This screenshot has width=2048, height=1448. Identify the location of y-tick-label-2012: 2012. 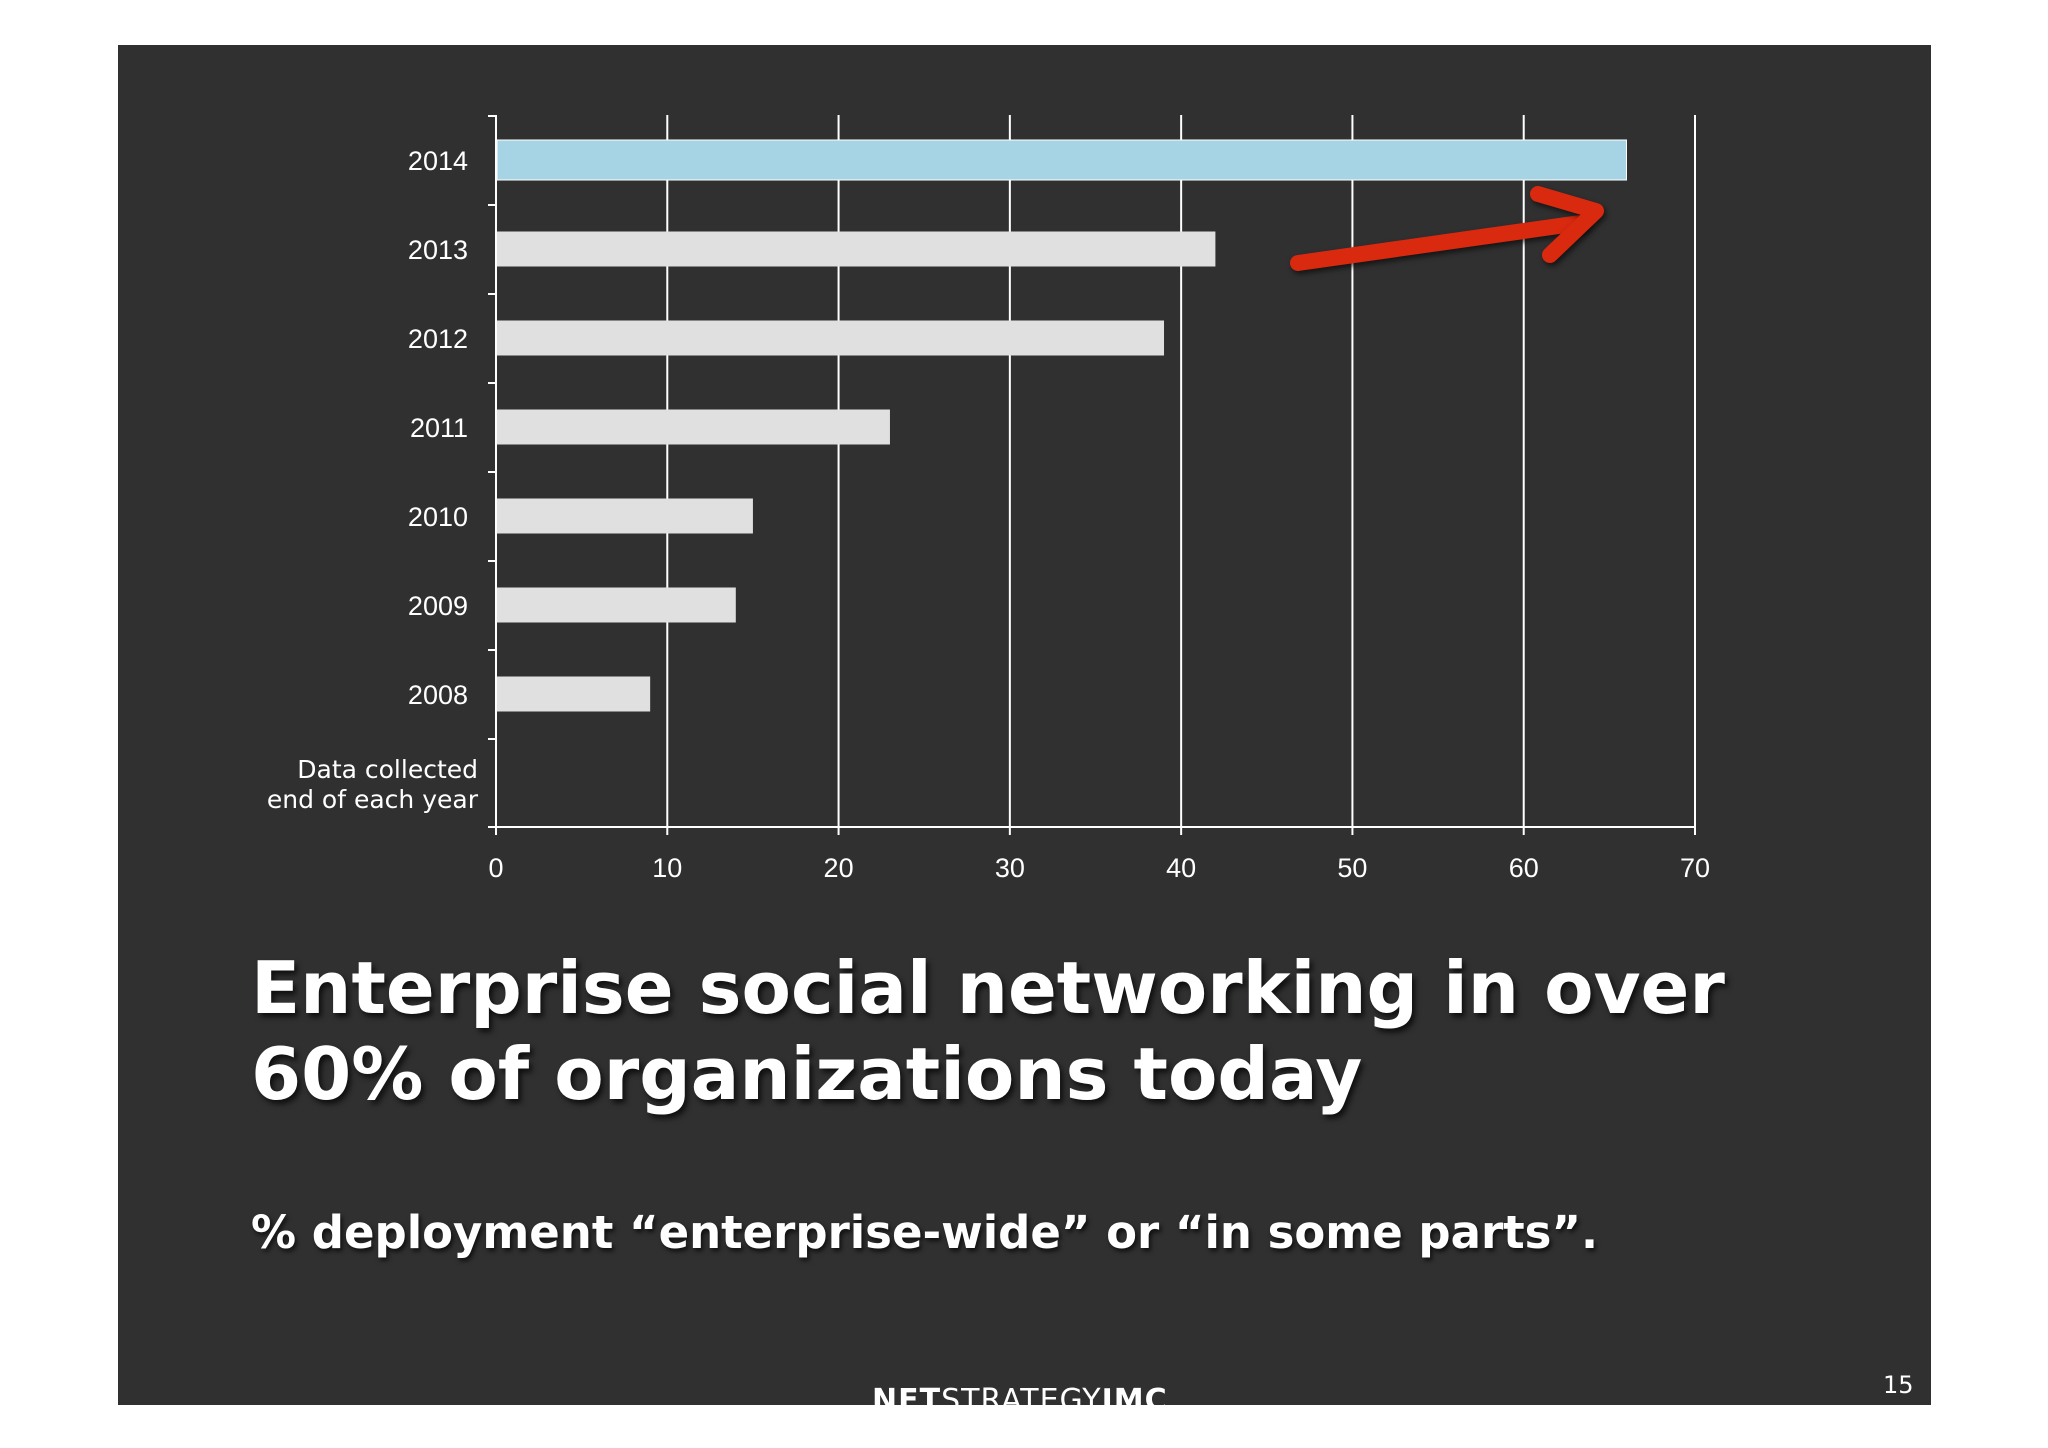
(438, 339).